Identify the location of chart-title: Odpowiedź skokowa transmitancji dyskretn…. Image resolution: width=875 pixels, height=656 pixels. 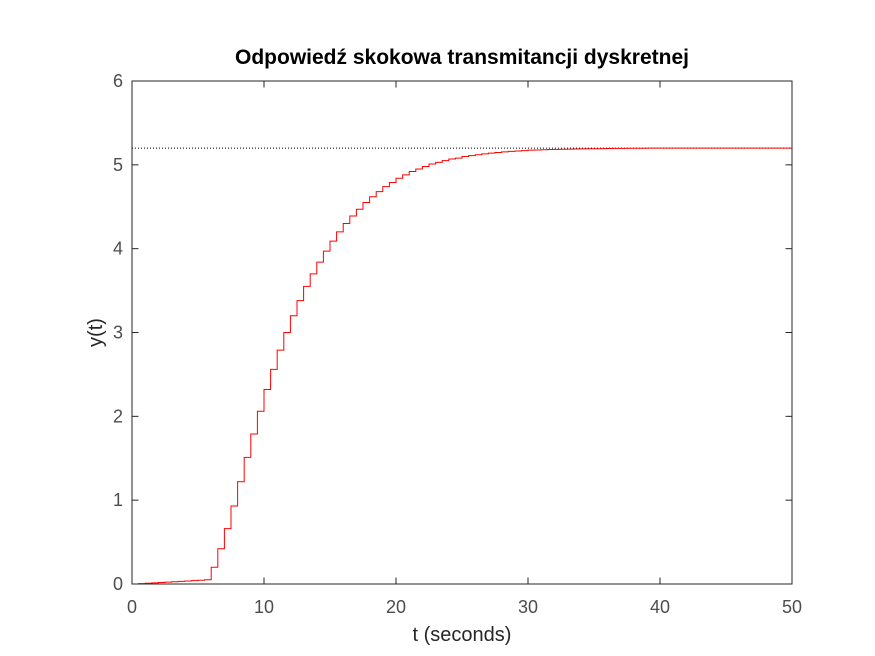
(462, 57).